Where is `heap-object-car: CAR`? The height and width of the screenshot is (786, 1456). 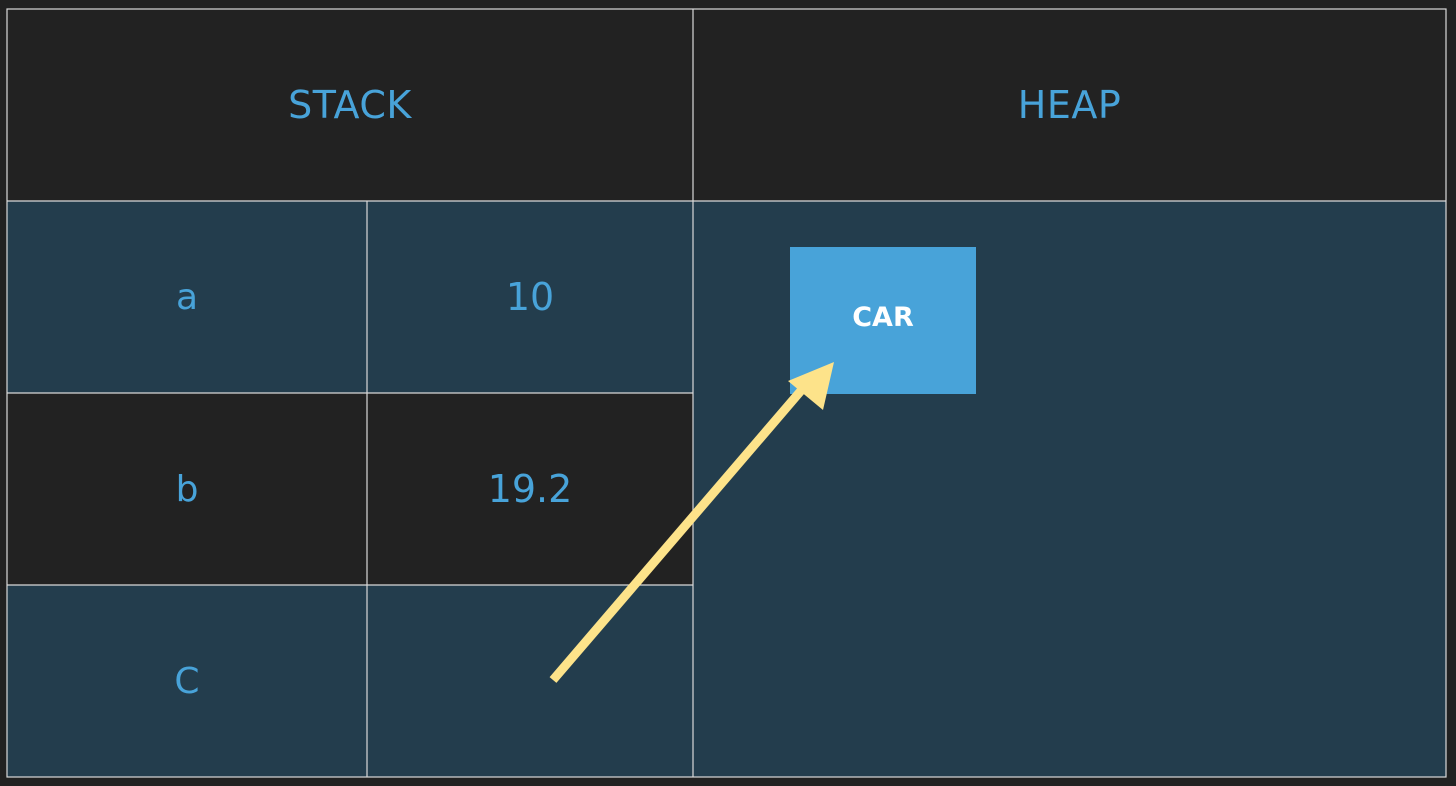
heap-object-car: CAR is located at coordinates (883, 320).